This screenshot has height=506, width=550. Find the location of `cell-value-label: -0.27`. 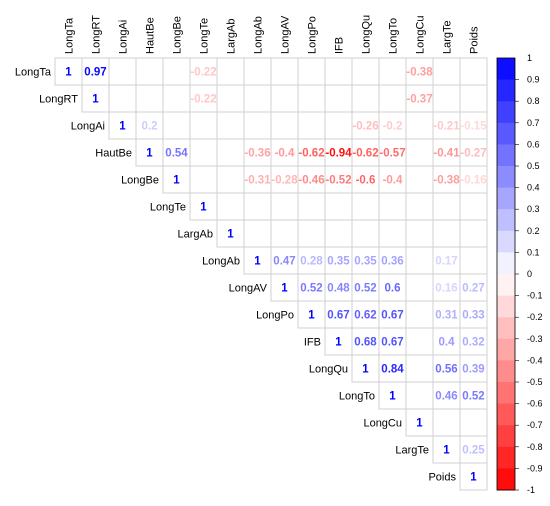

cell-value-label: -0.27 is located at coordinates (473, 154).